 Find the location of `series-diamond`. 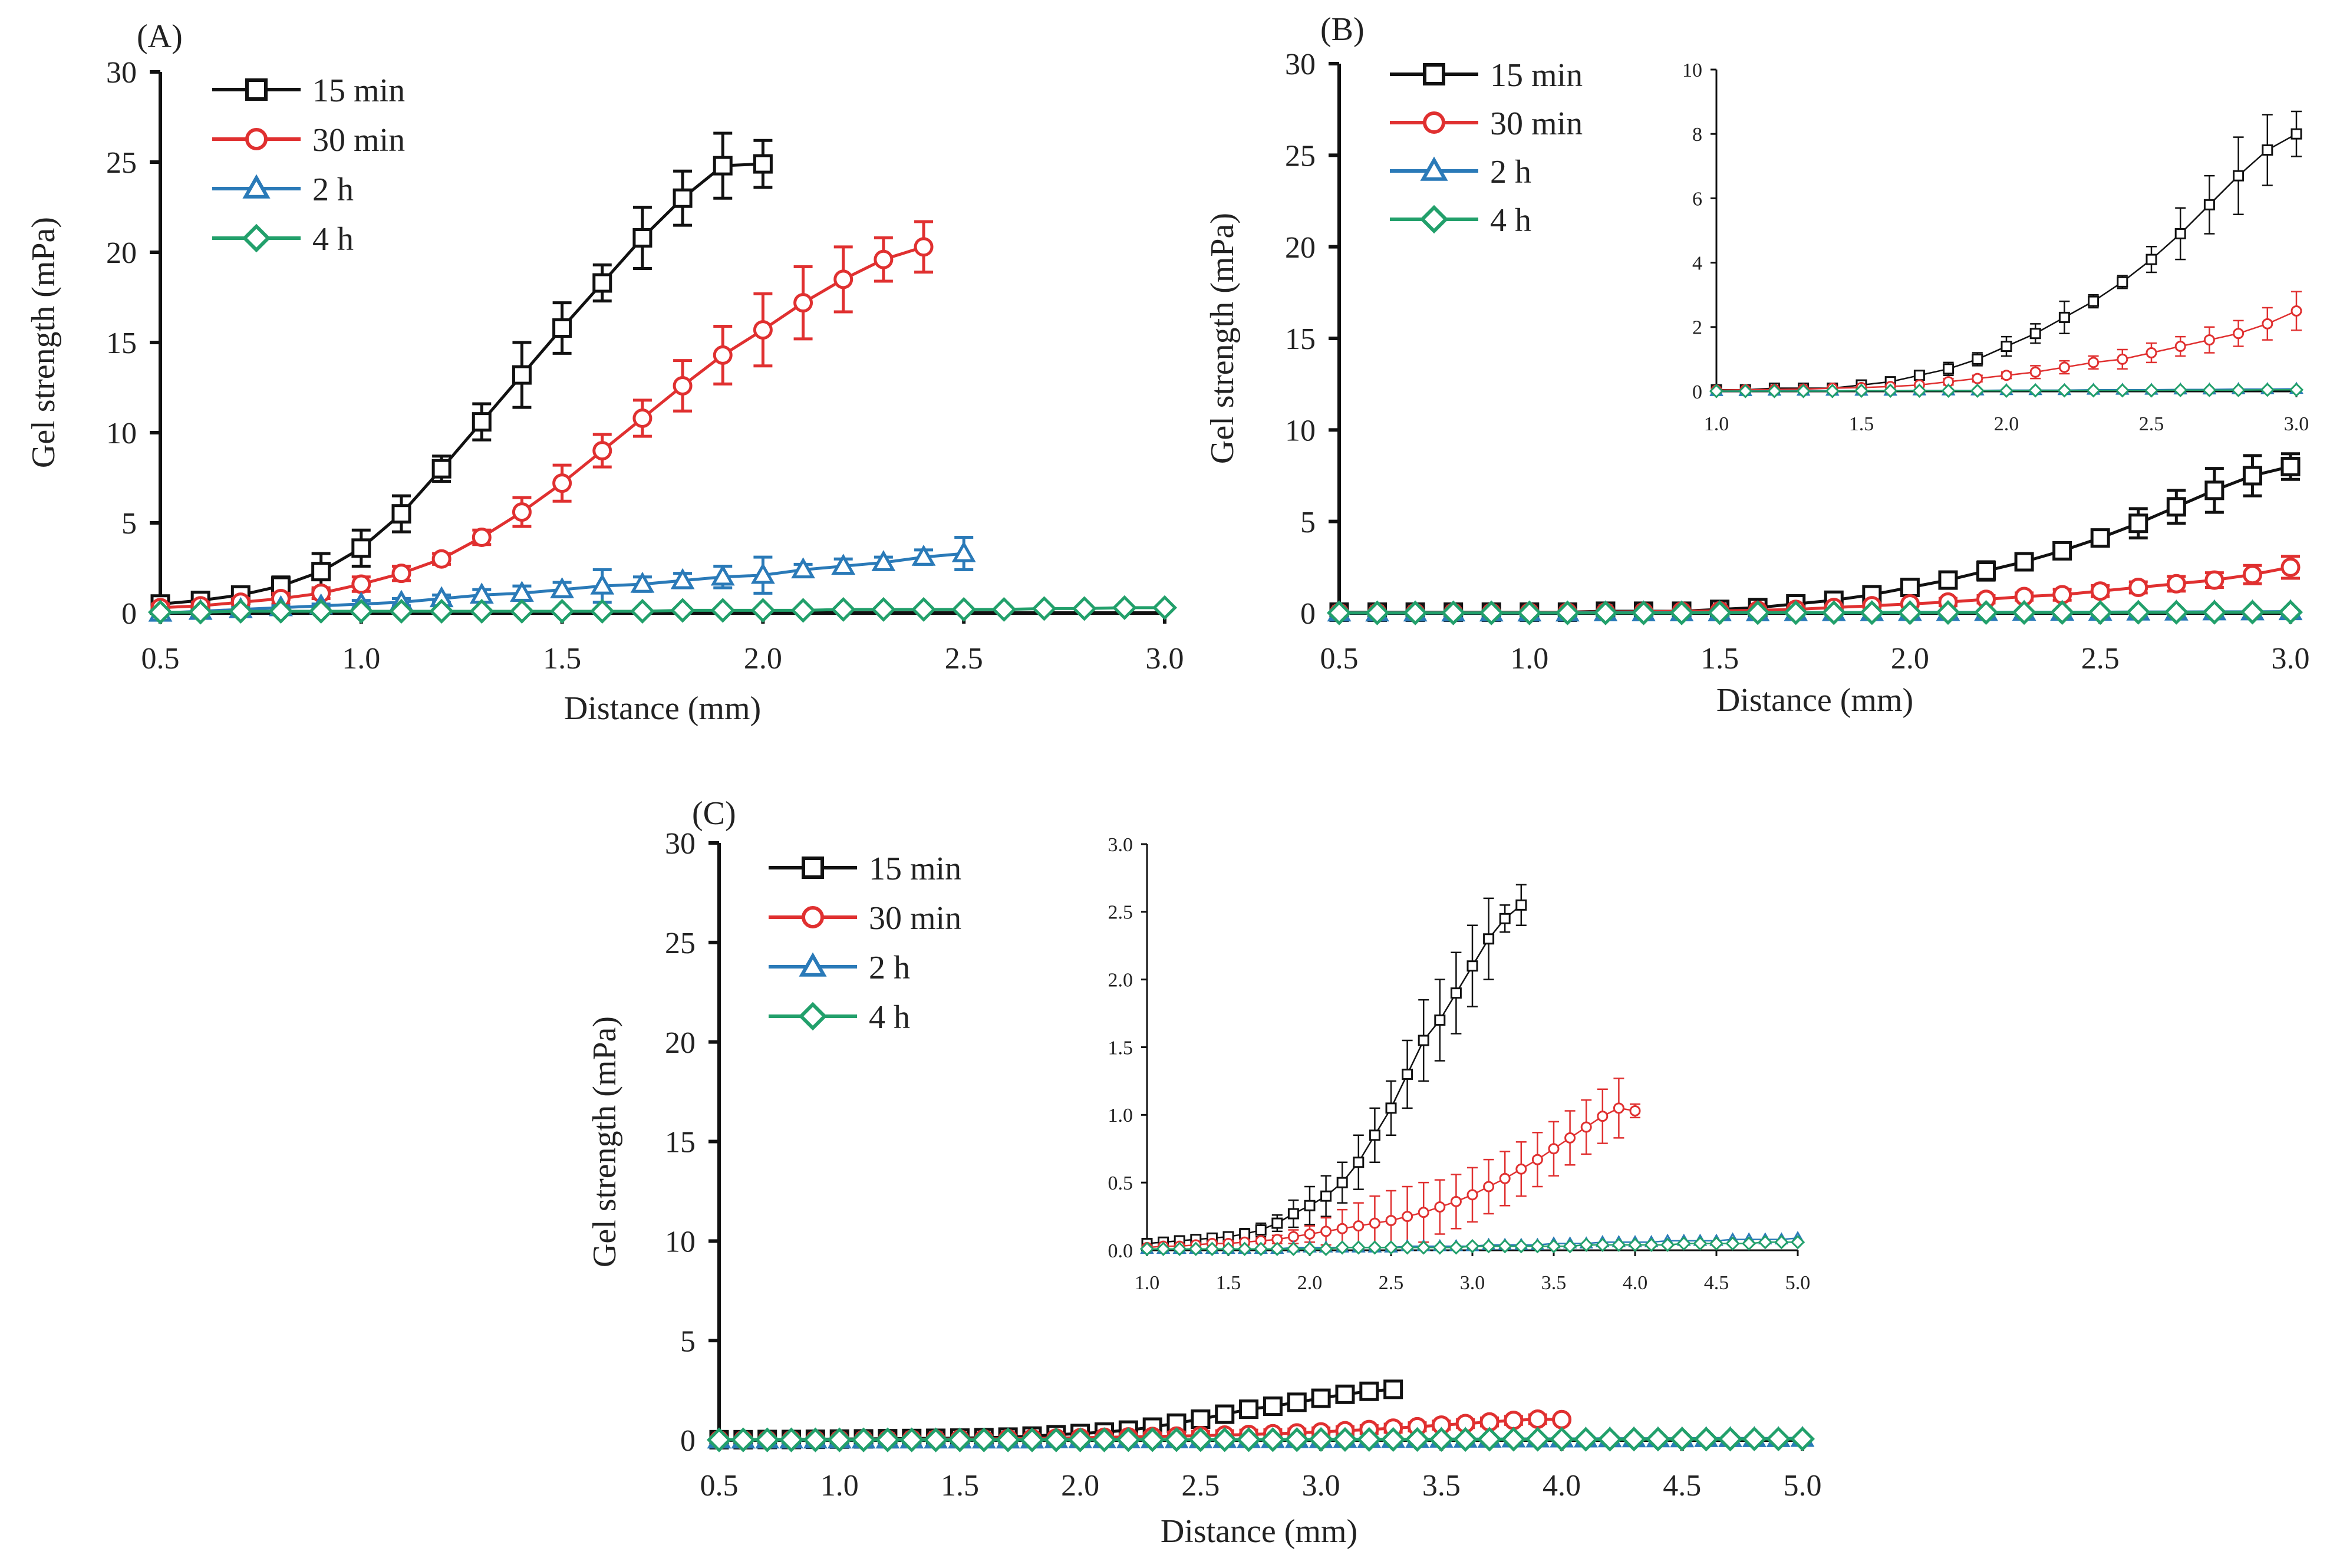

series-diamond is located at coordinates (1814, 612).